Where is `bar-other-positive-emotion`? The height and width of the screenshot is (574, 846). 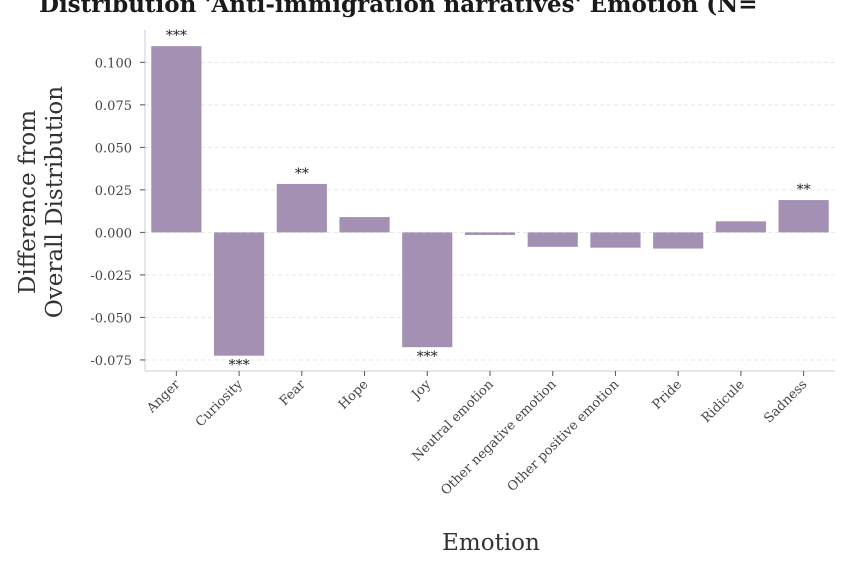 bar-other-positive-emotion is located at coordinates (615, 240).